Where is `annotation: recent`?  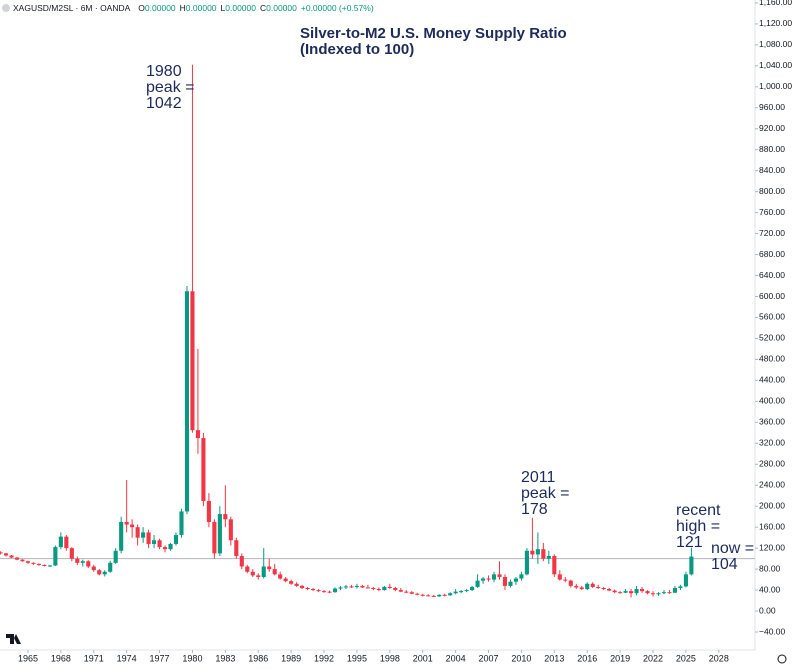
annotation: recent is located at coordinates (698, 510).